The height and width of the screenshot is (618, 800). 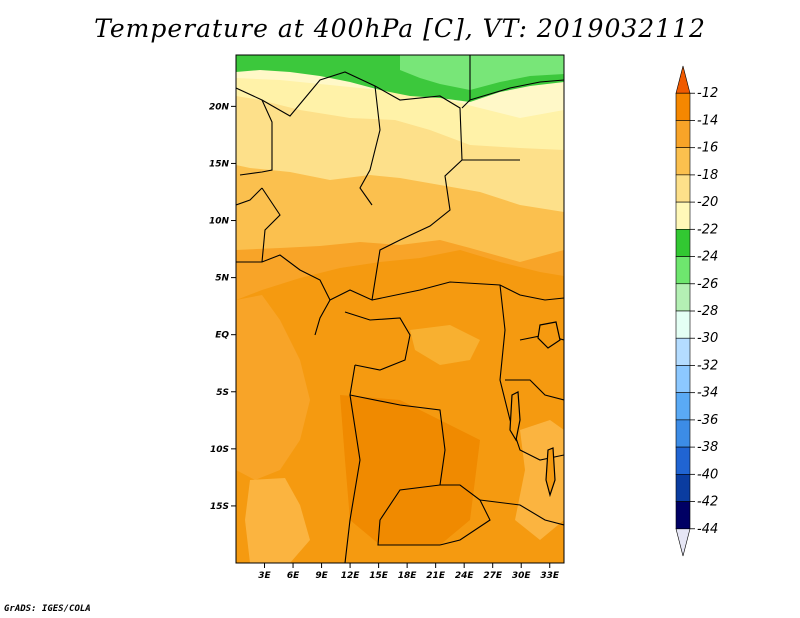 I want to click on colorbar-label: -44, so click(x=707, y=529).